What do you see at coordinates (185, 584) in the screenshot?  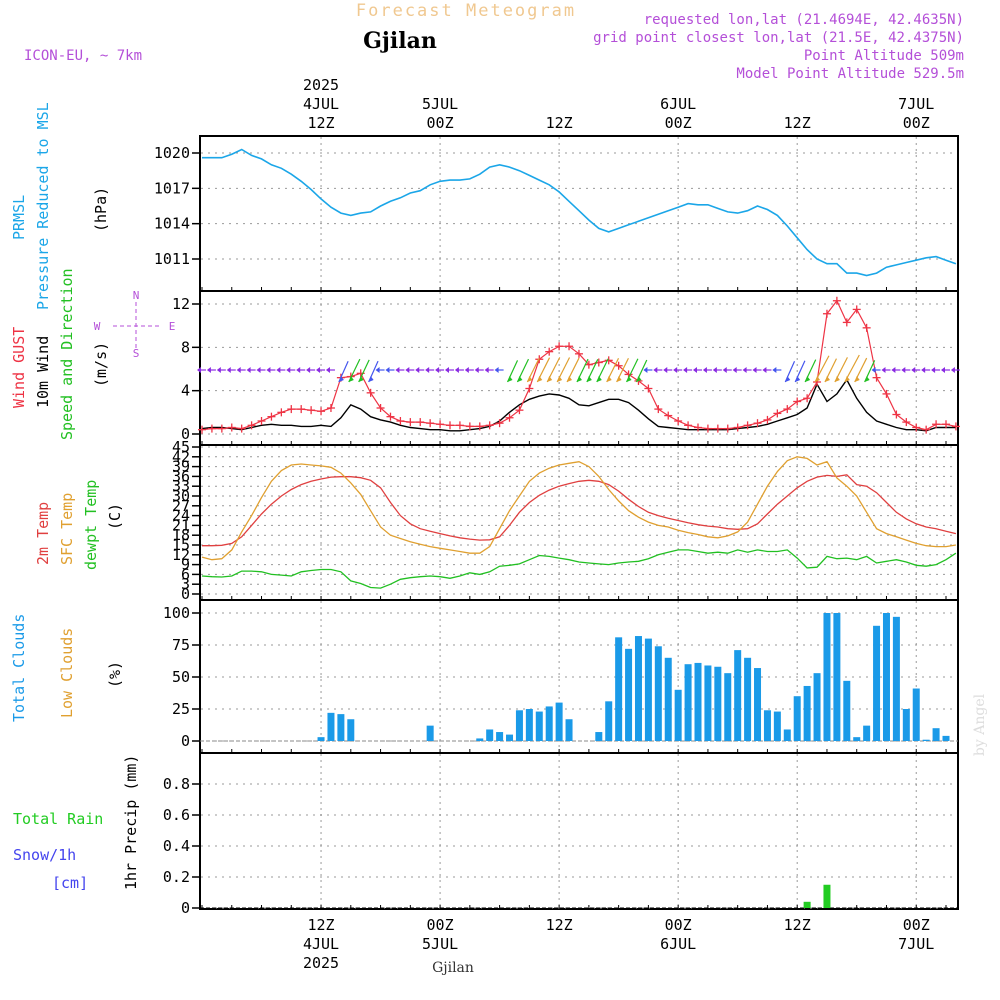 I see `ytick-label: 3` at bounding box center [185, 584].